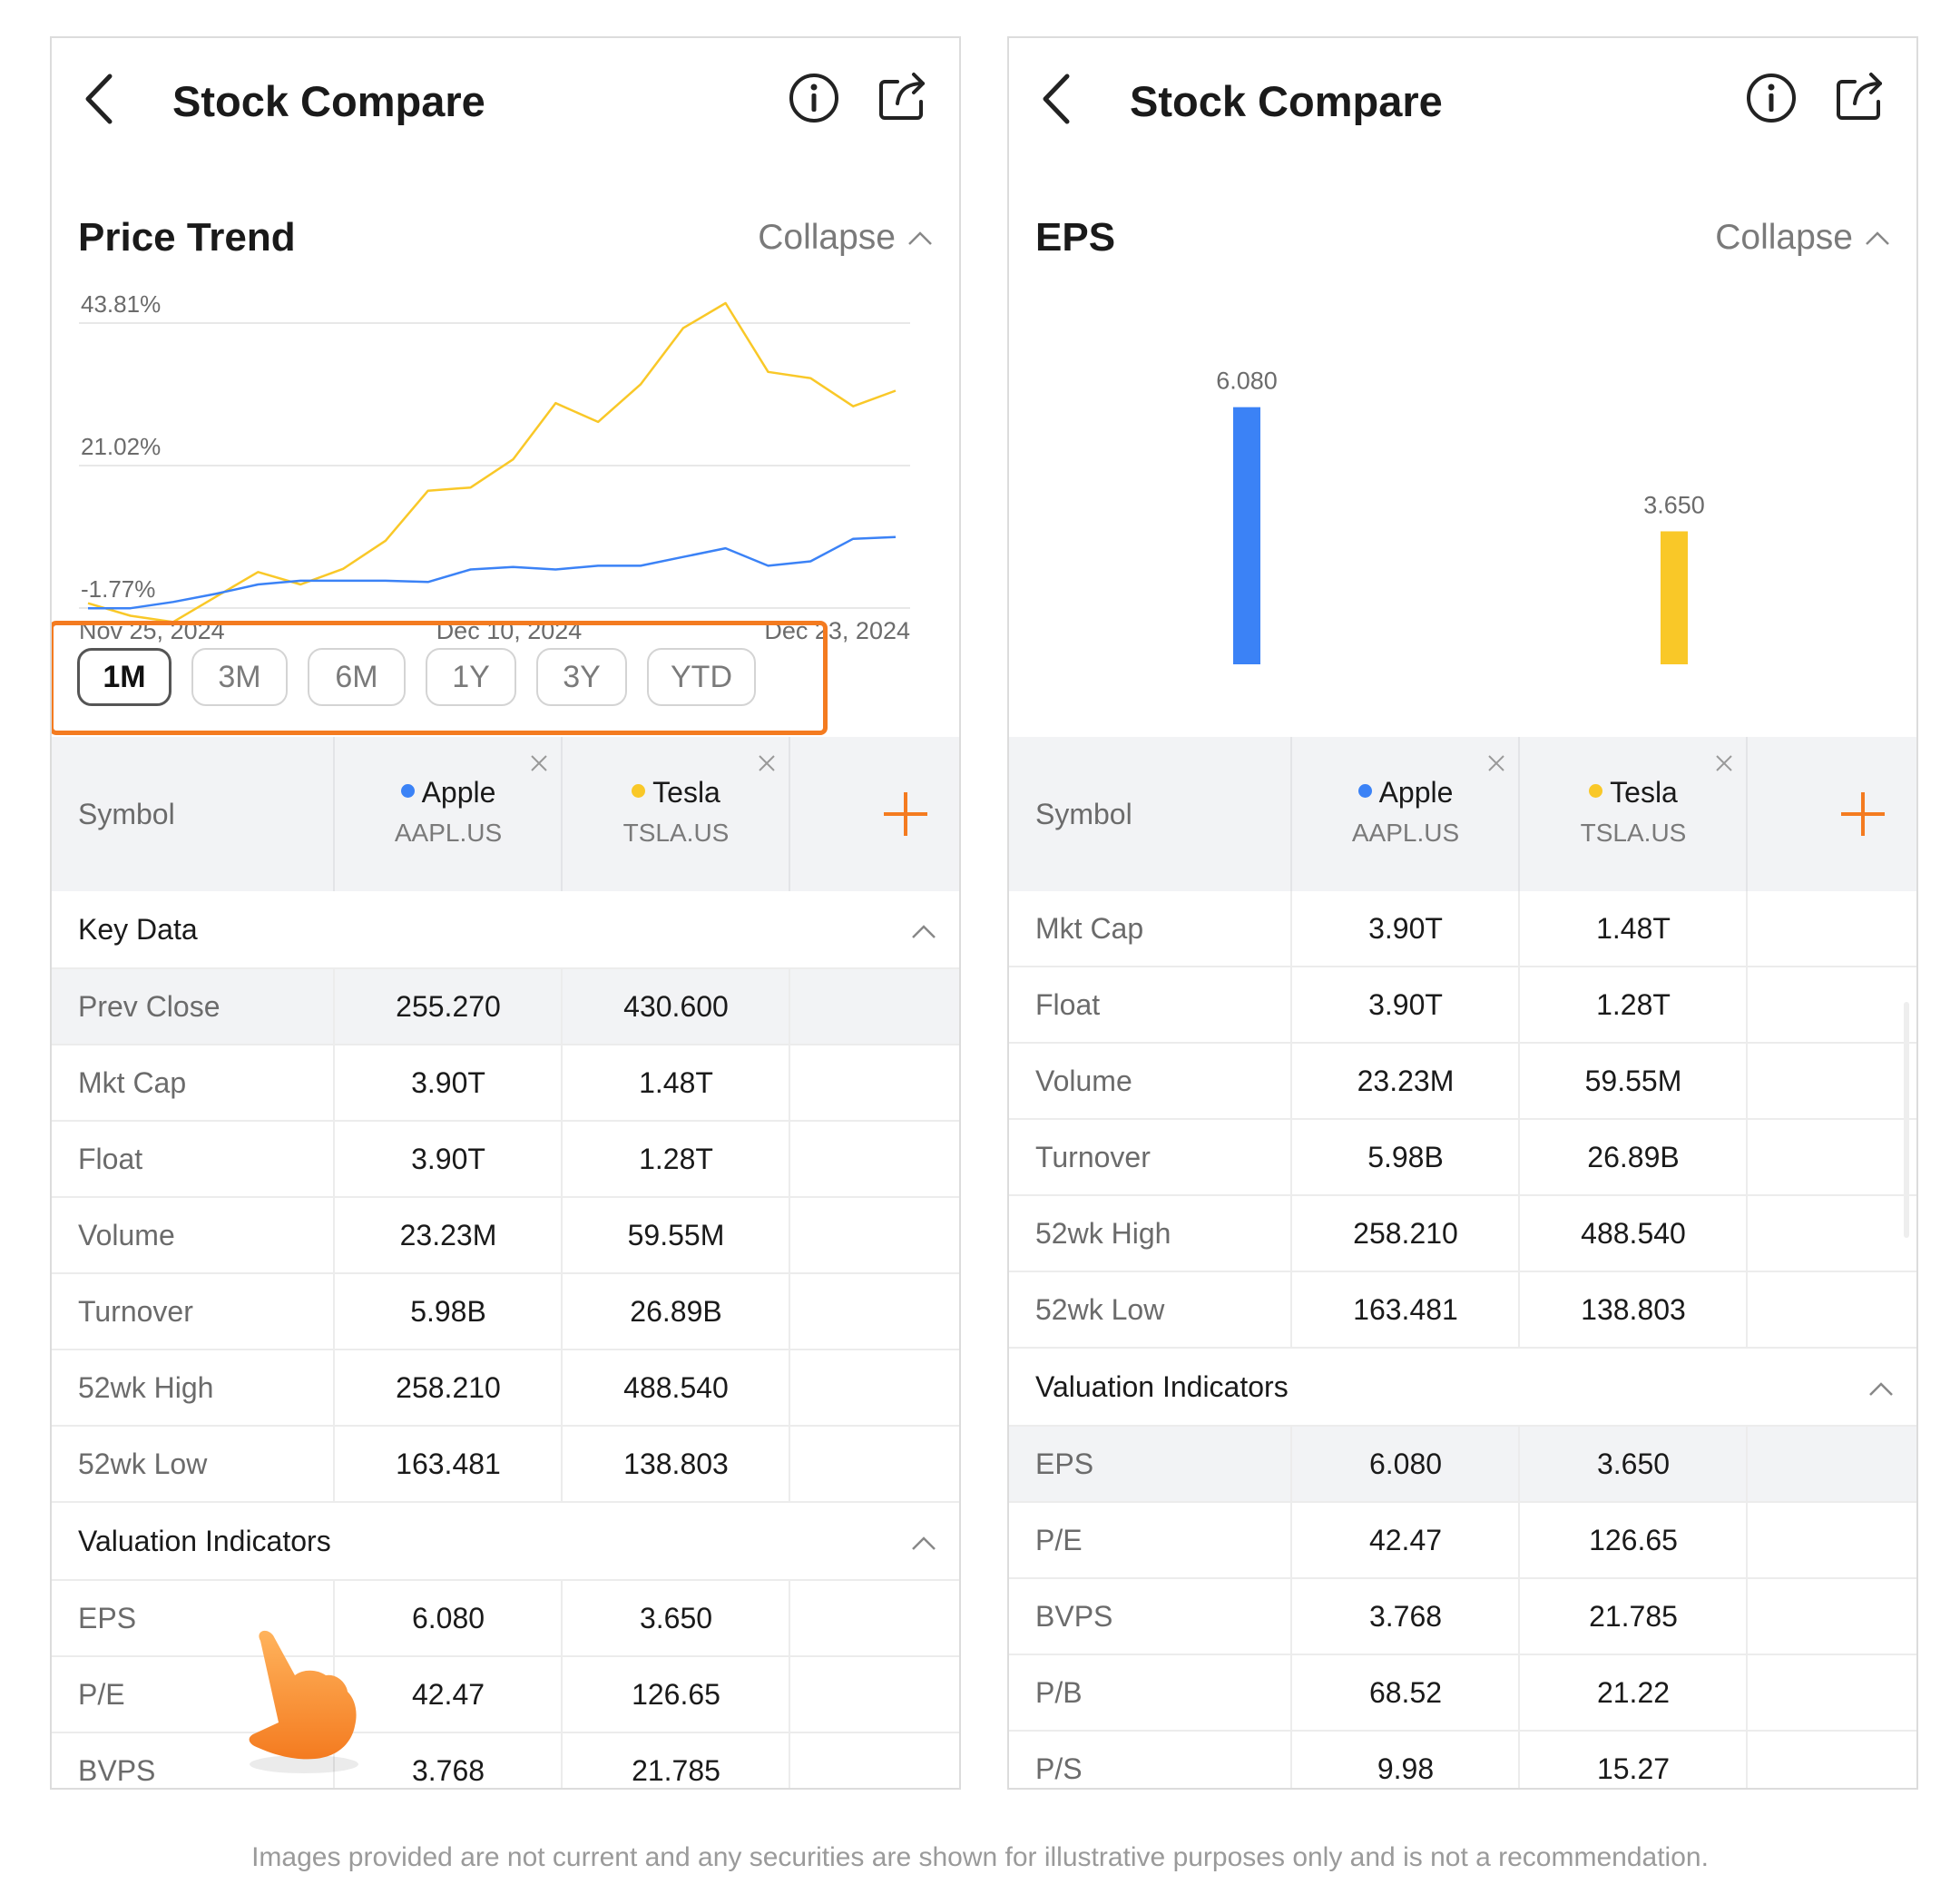 Image resolution: width=1960 pixels, height=1904 pixels. I want to click on range-selector-highlight, so click(440, 678).